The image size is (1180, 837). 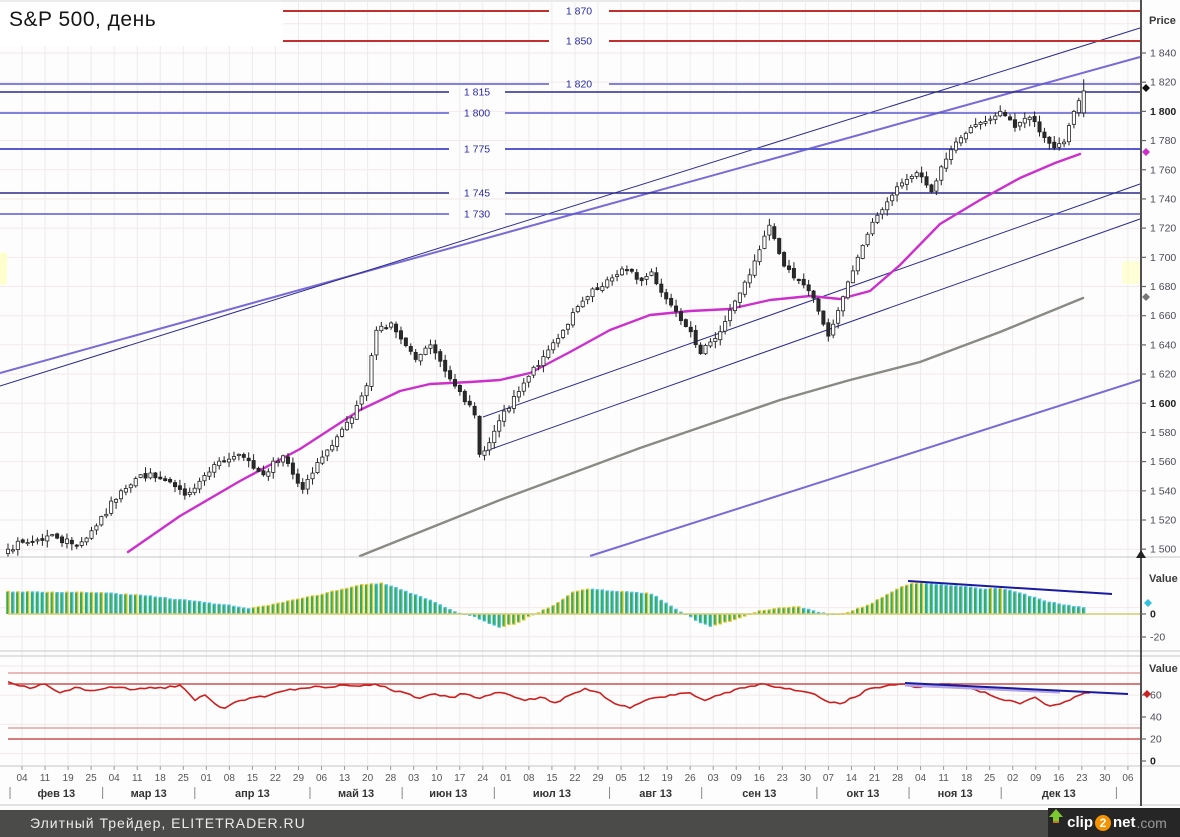 What do you see at coordinates (83, 19) in the screenshot?
I see `chart-title: S&P 500, день` at bounding box center [83, 19].